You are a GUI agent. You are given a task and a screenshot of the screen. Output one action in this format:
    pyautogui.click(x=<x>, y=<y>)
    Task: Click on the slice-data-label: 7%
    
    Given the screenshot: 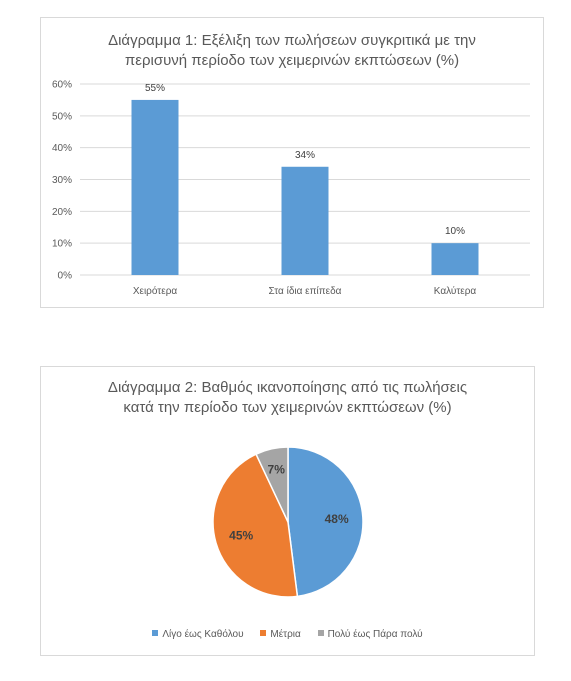 What is the action you would take?
    pyautogui.click(x=277, y=469)
    